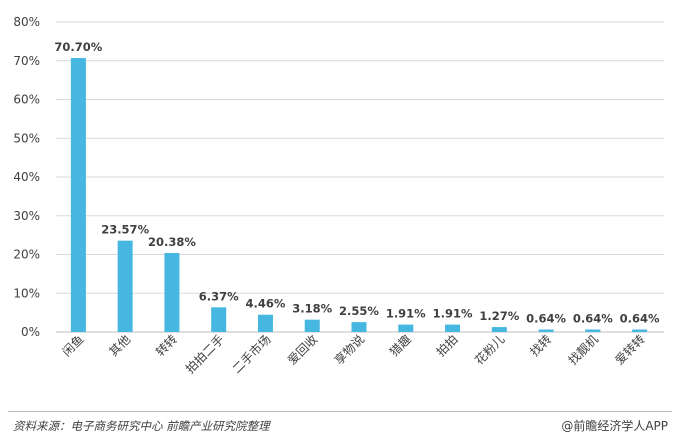 This screenshot has height=441, width=680. Describe the element at coordinates (26, 138) in the screenshot. I see `y-tick-label: 50%` at that location.